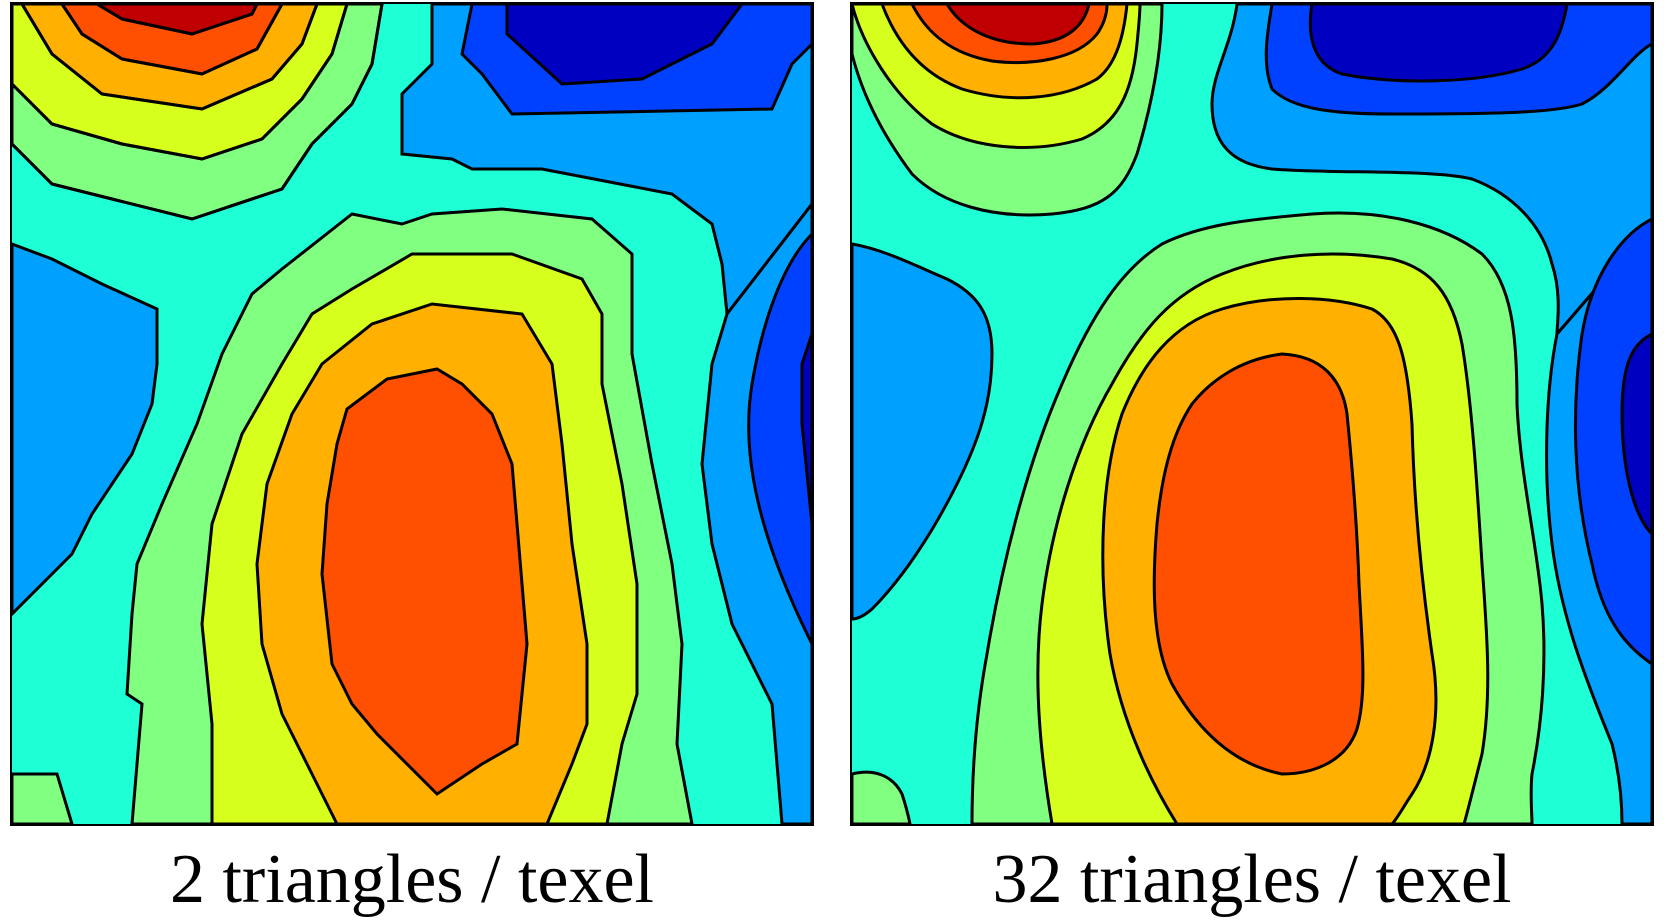 This screenshot has width=1664, height=923. I want to click on region-green-bottom-left, so click(43, 798).